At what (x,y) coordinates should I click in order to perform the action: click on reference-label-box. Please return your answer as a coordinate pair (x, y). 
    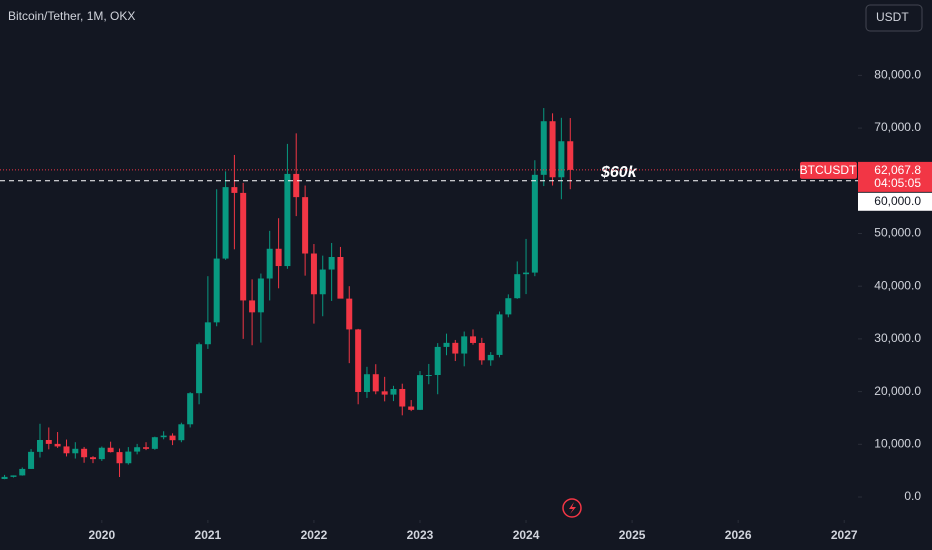
    Looking at the image, I should click on (895, 201).